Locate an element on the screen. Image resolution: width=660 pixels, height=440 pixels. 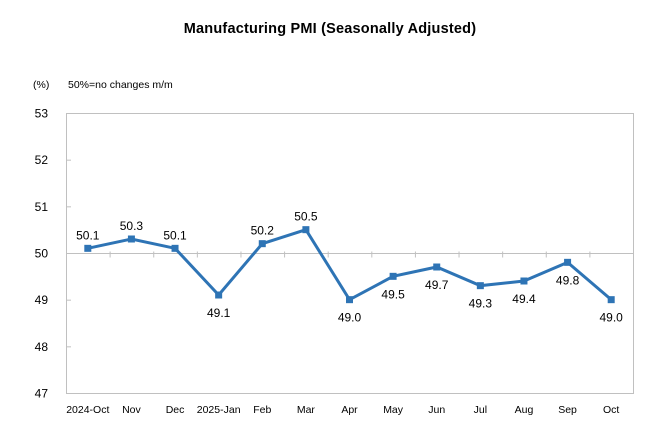
x-tick-label: 2024-Oct is located at coordinates (87, 410).